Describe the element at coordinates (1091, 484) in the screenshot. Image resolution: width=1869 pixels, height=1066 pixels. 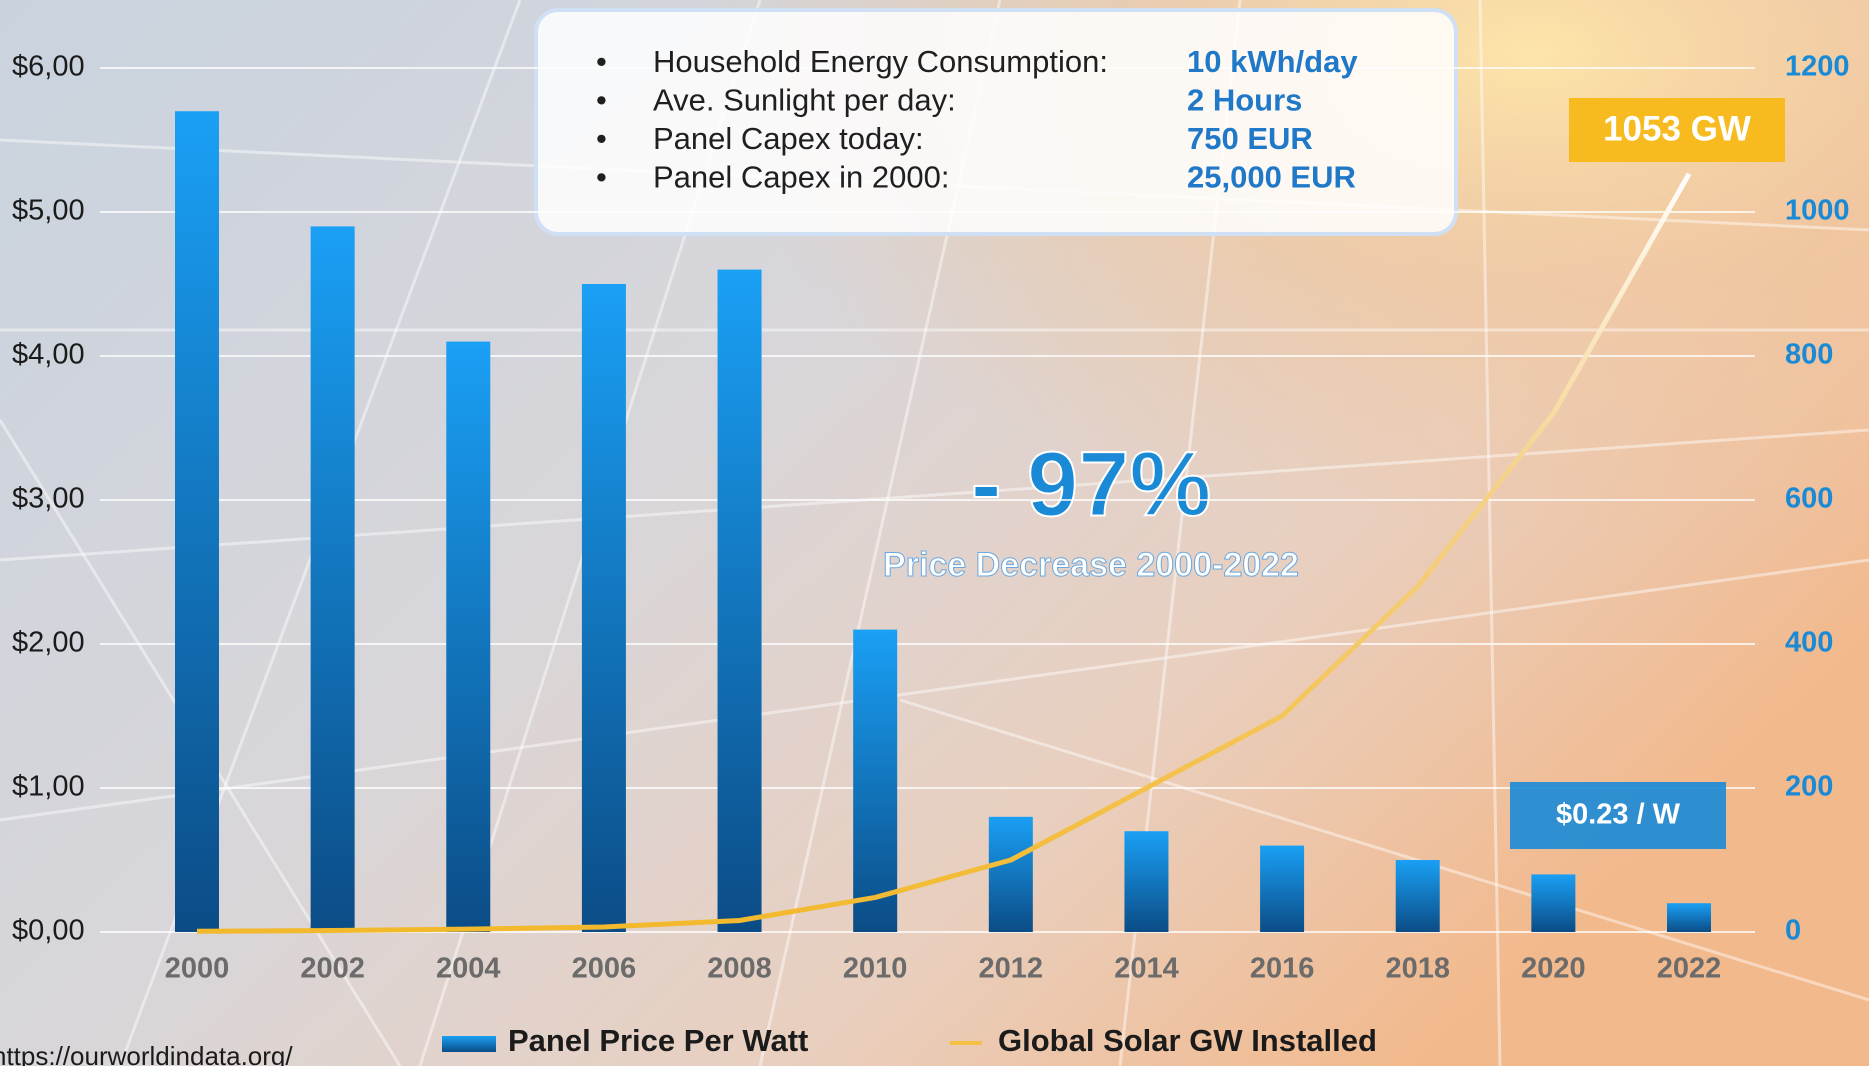
I see `headline: - 97%` at that location.